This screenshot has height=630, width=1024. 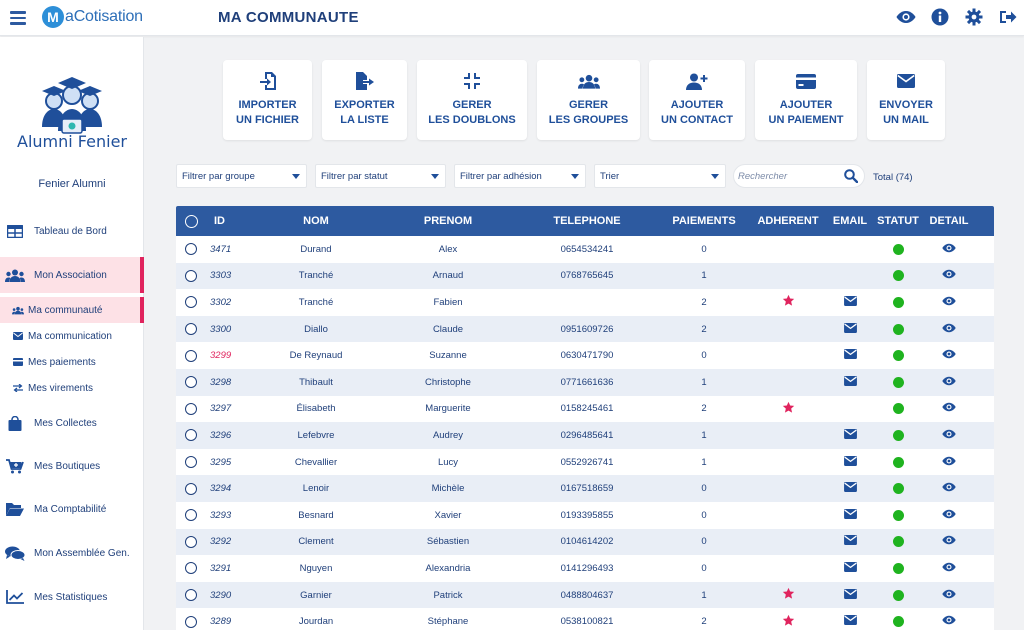 What do you see at coordinates (364, 100) in the screenshot?
I see `export-list-button: EXPORTER LA LISTE` at bounding box center [364, 100].